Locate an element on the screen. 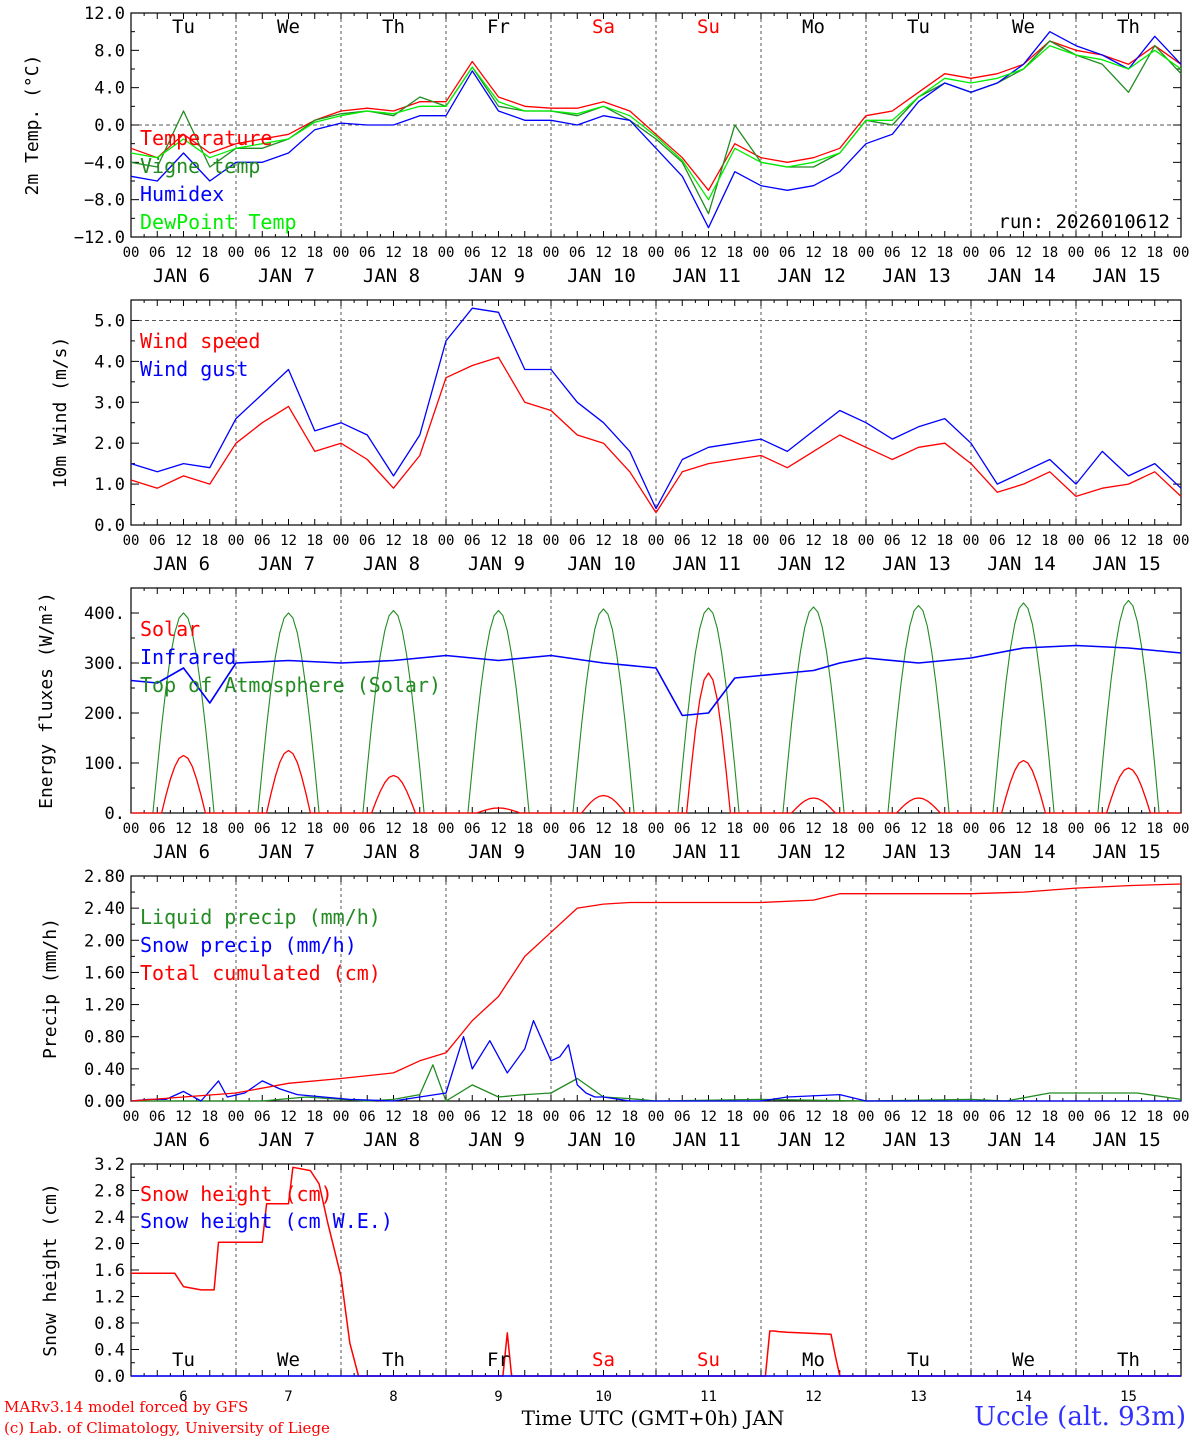 Image resolution: width=1194 pixels, height=1440 pixels. series-line-wind-speed is located at coordinates (656, 435).